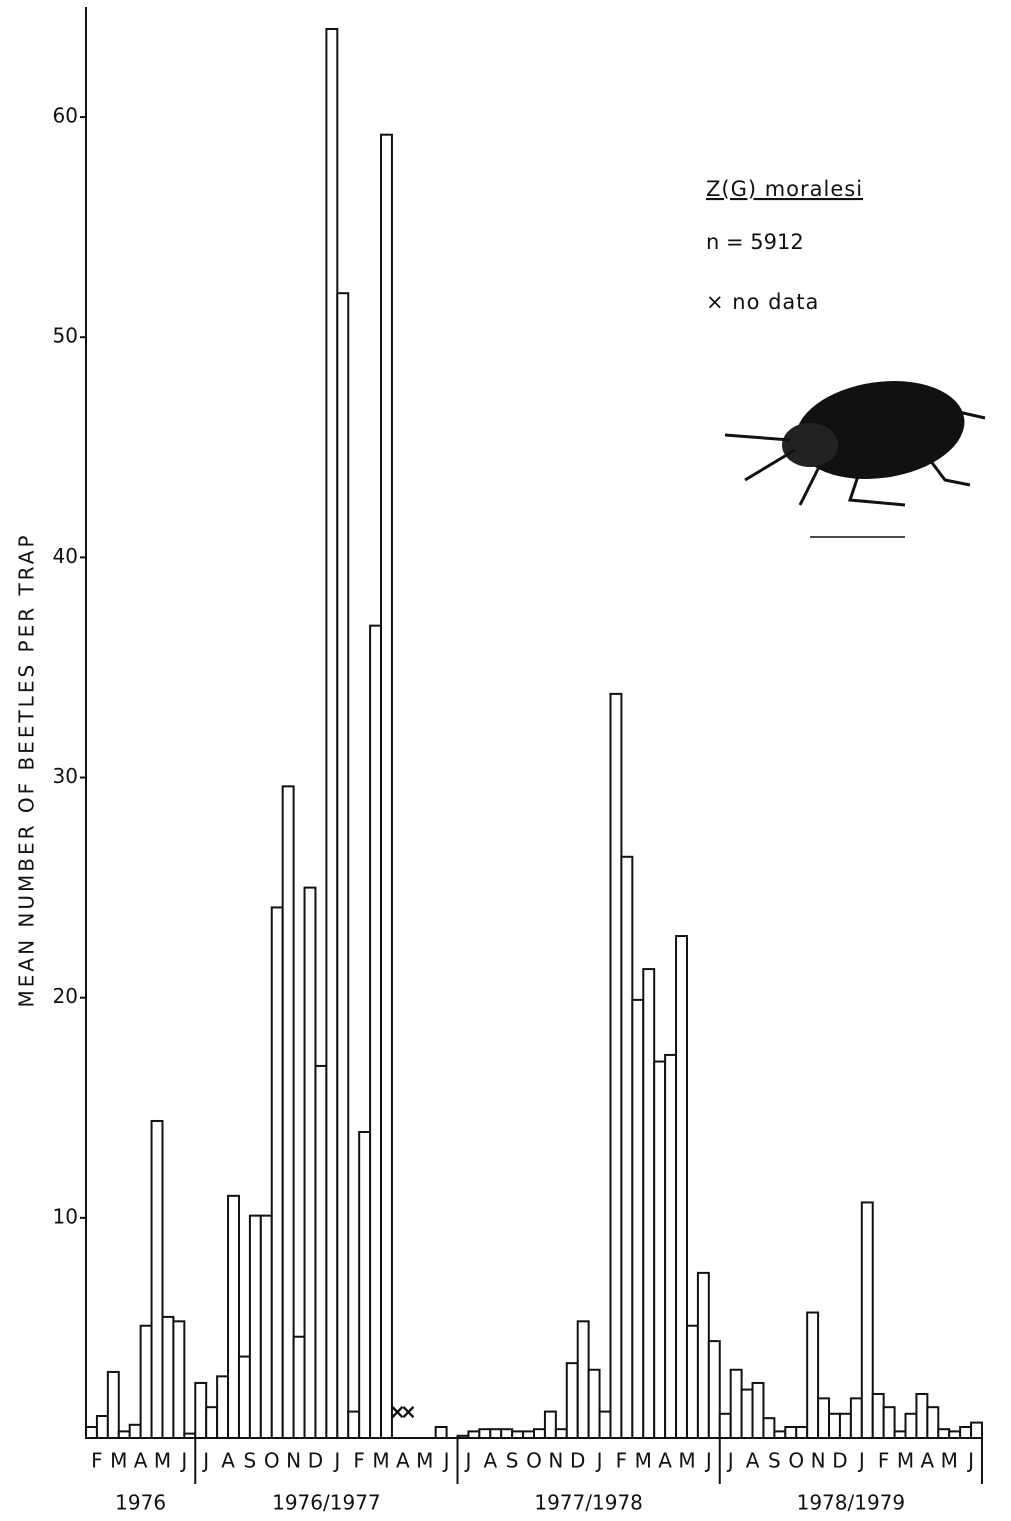 This screenshot has width=1011, height=1521. I want to click on y-tick-label: 10, so click(65, 1216).